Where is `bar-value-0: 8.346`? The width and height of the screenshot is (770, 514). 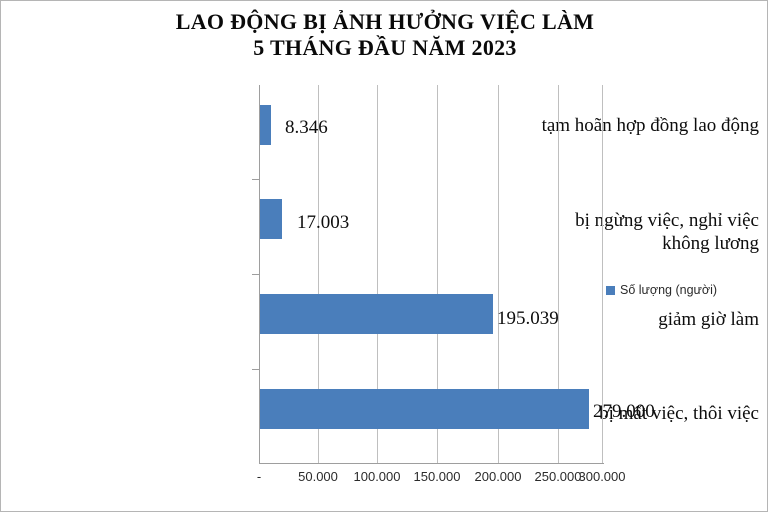 bar-value-0: 8.346 is located at coordinates (306, 127).